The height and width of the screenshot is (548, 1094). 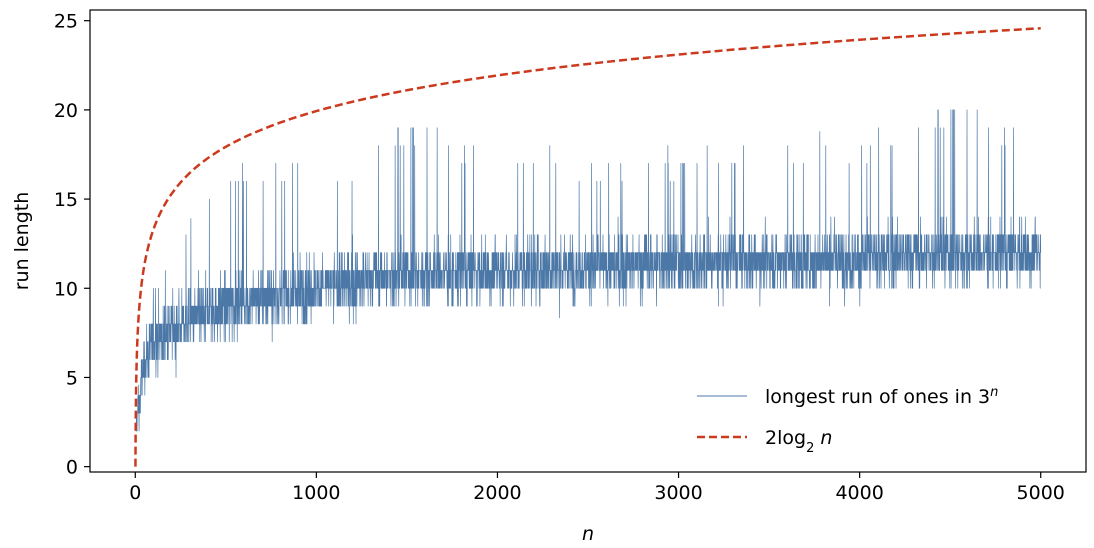 I want to click on y-axis-label: run length, so click(x=22, y=241).